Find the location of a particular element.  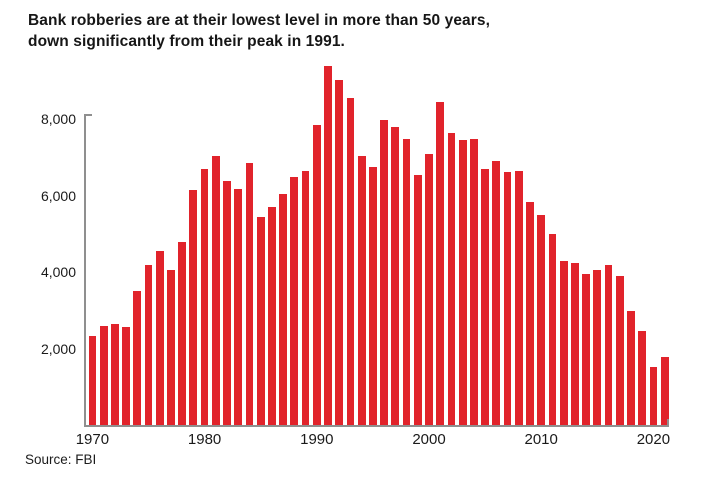

bar-2021 is located at coordinates (664, 390).